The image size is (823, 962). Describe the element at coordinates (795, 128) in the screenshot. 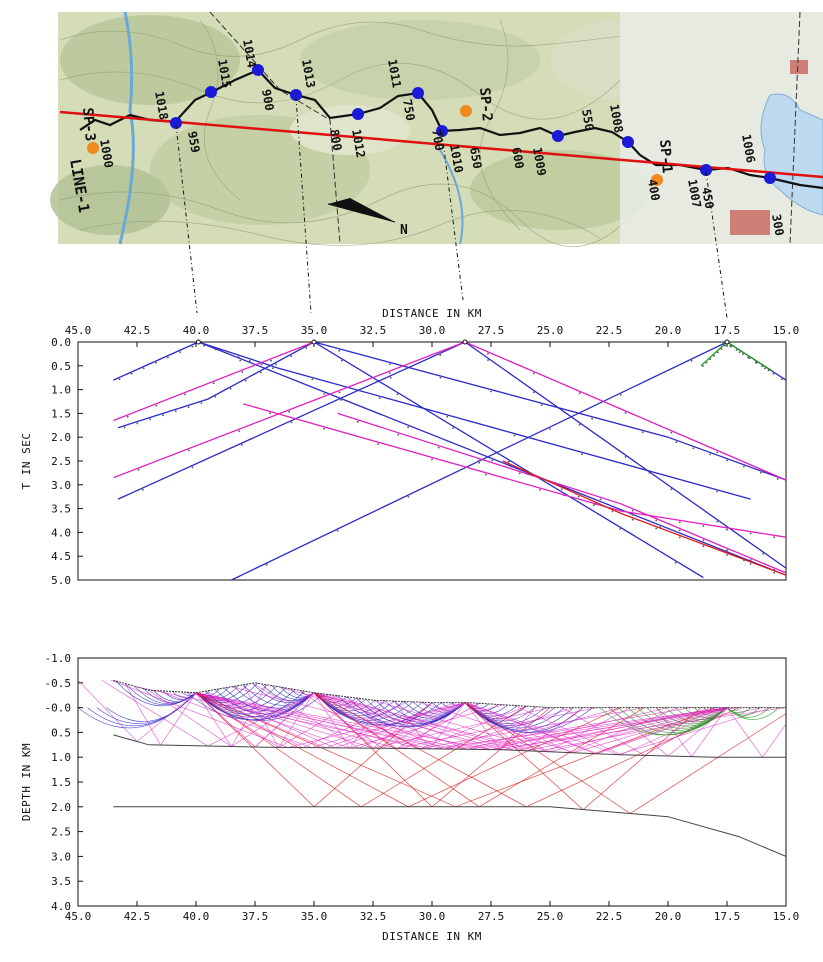

I see `boundary-line` at that location.